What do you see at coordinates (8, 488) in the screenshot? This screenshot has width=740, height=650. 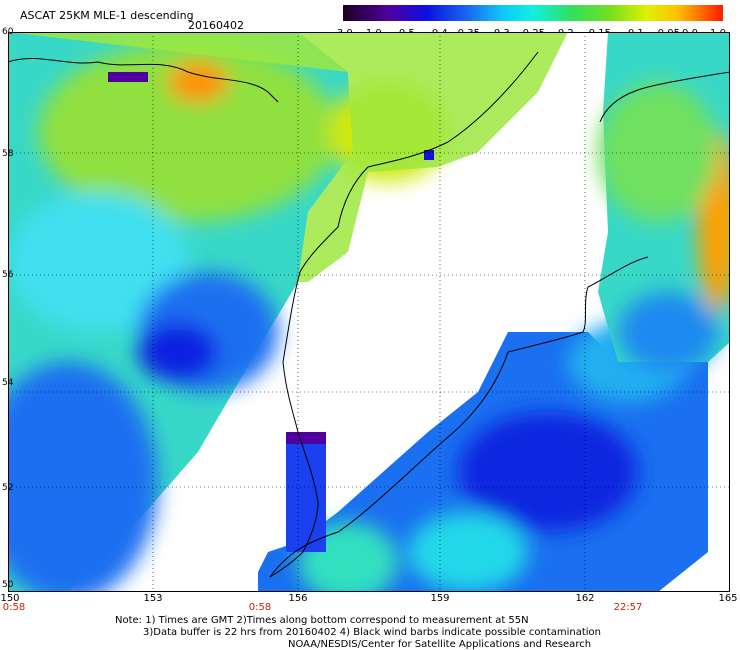 I see `latitude-label: 52` at bounding box center [8, 488].